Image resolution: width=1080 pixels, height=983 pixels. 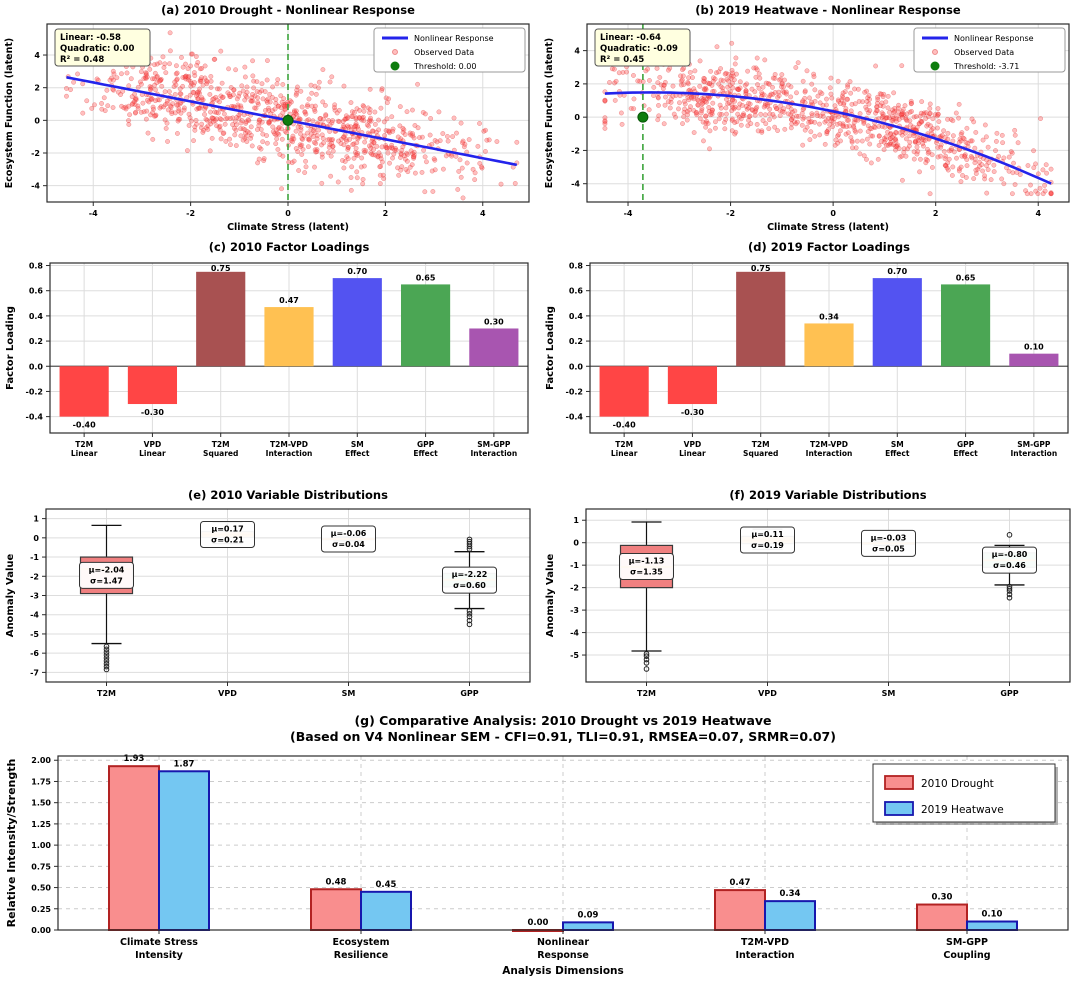 I want to click on y-tick-label: -0.4, so click(x=575, y=417).